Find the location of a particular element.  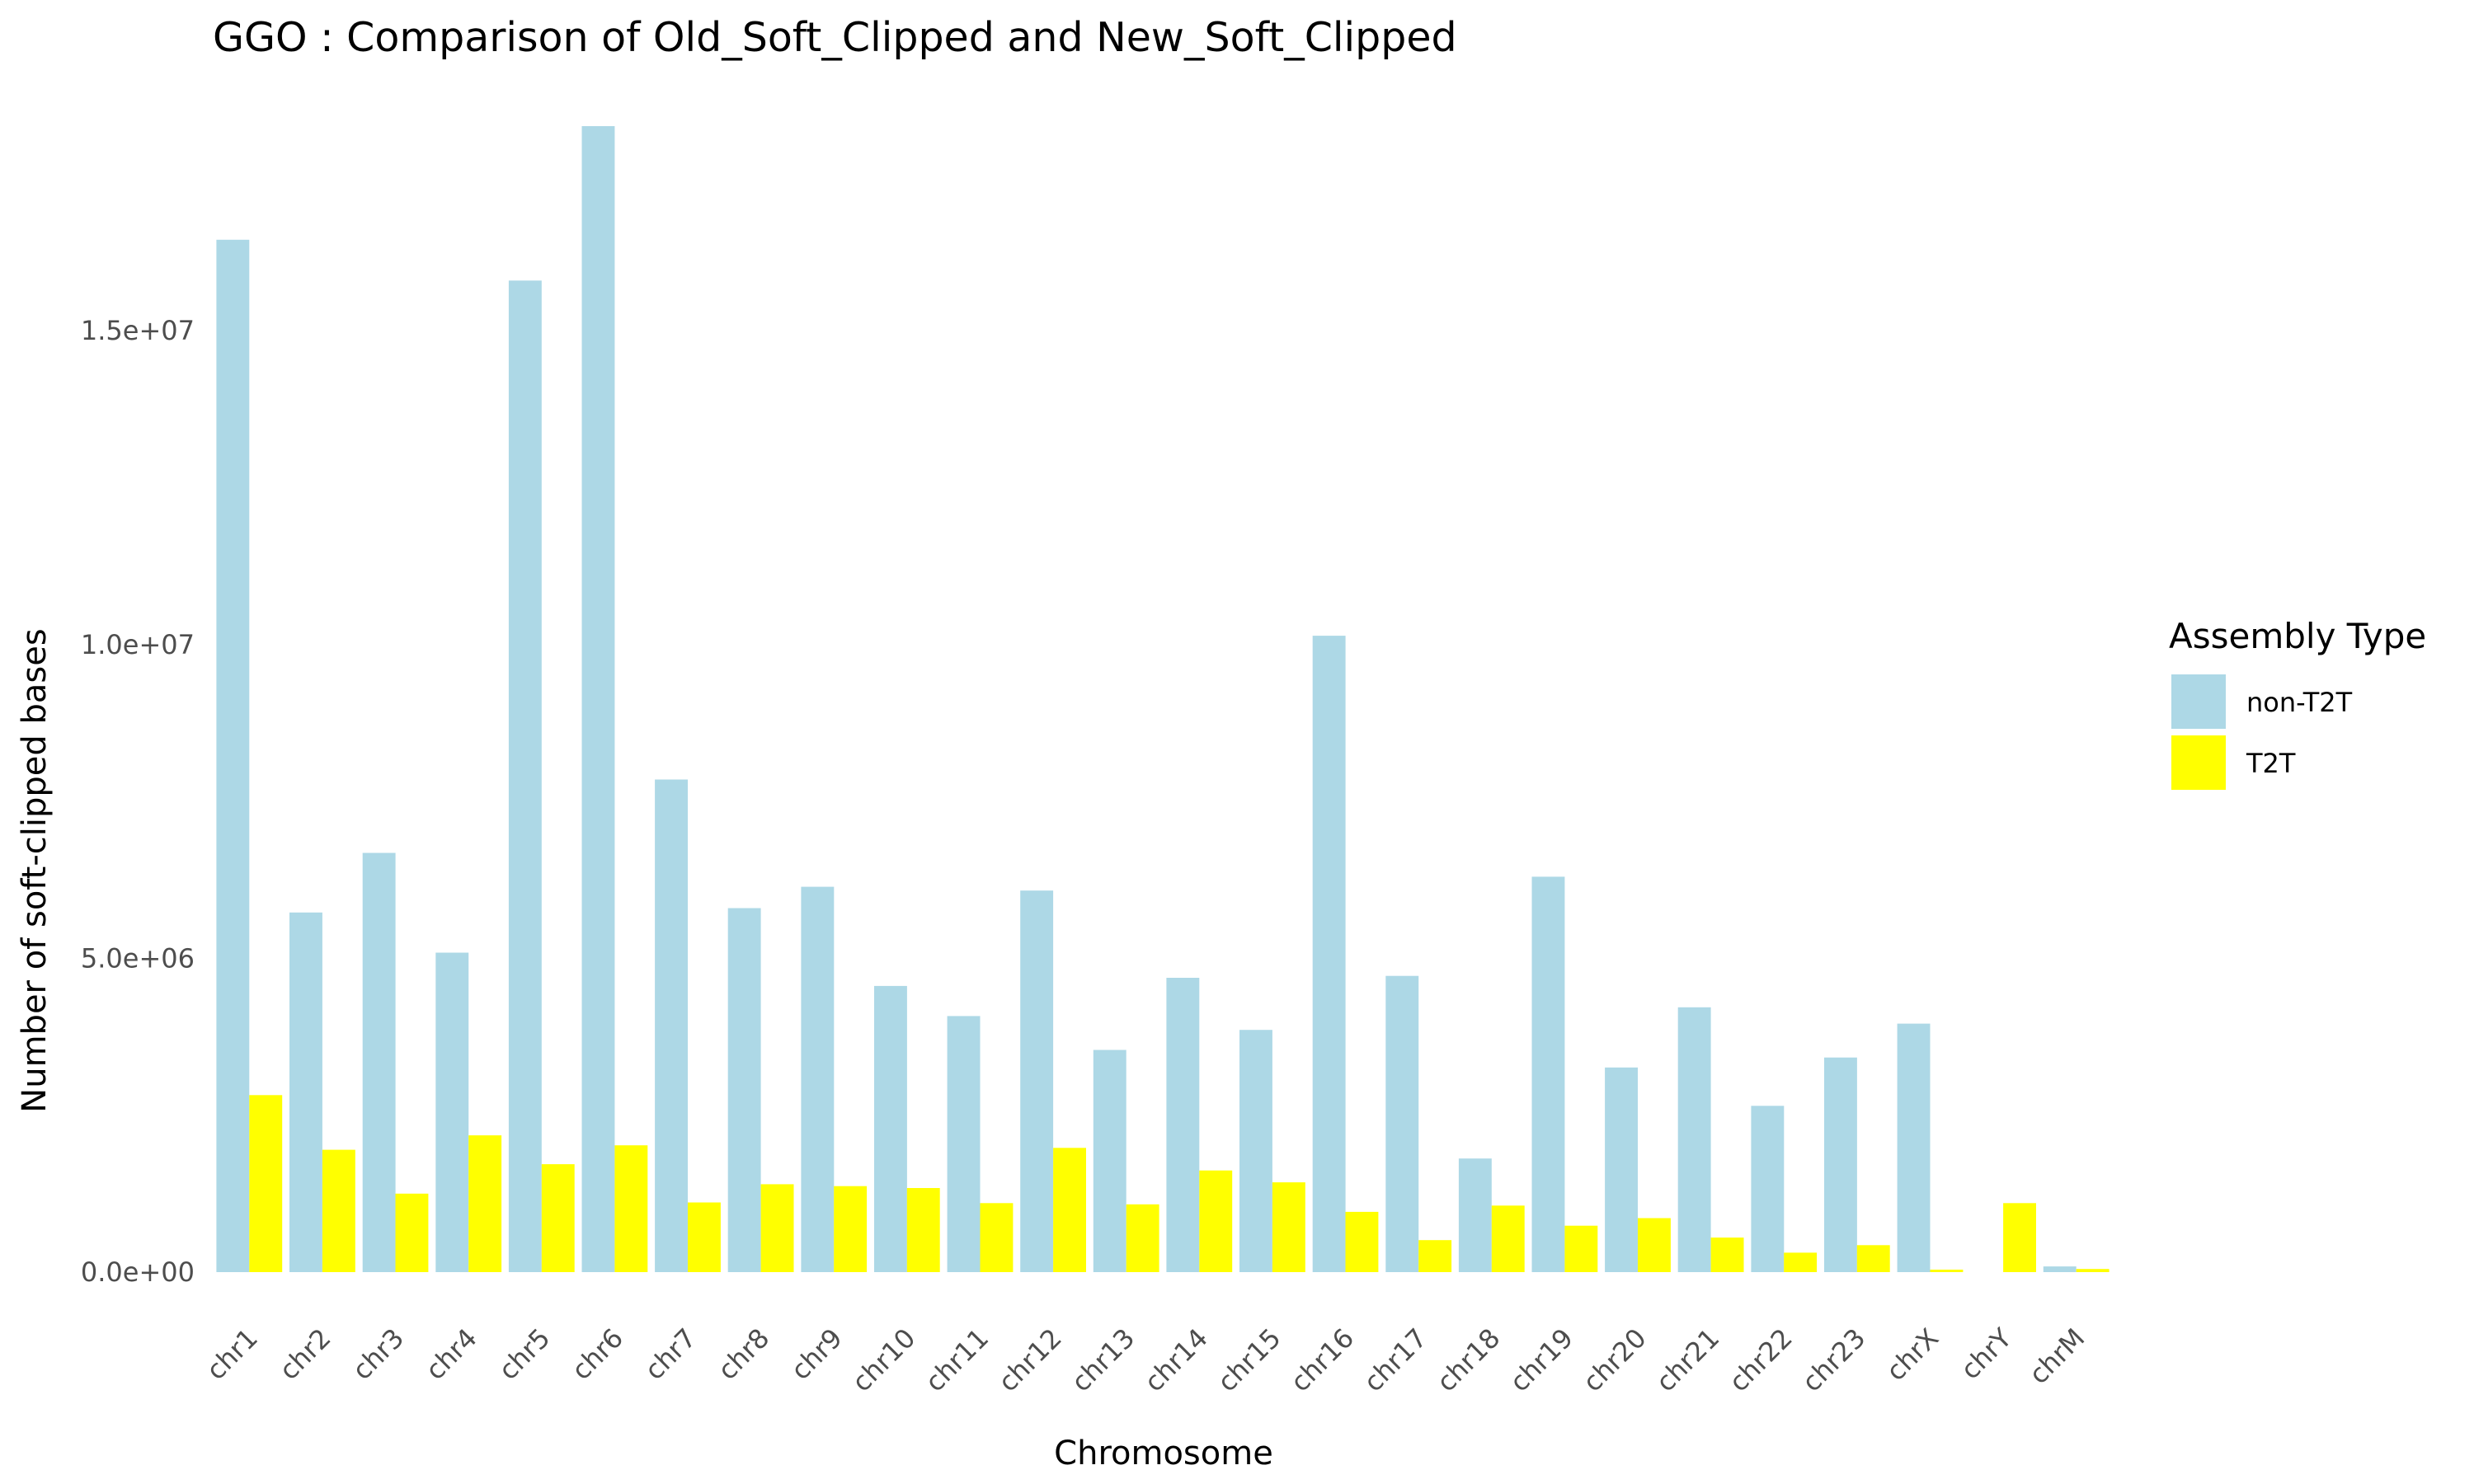

bar-t2t-chr18 is located at coordinates (1508, 1238).